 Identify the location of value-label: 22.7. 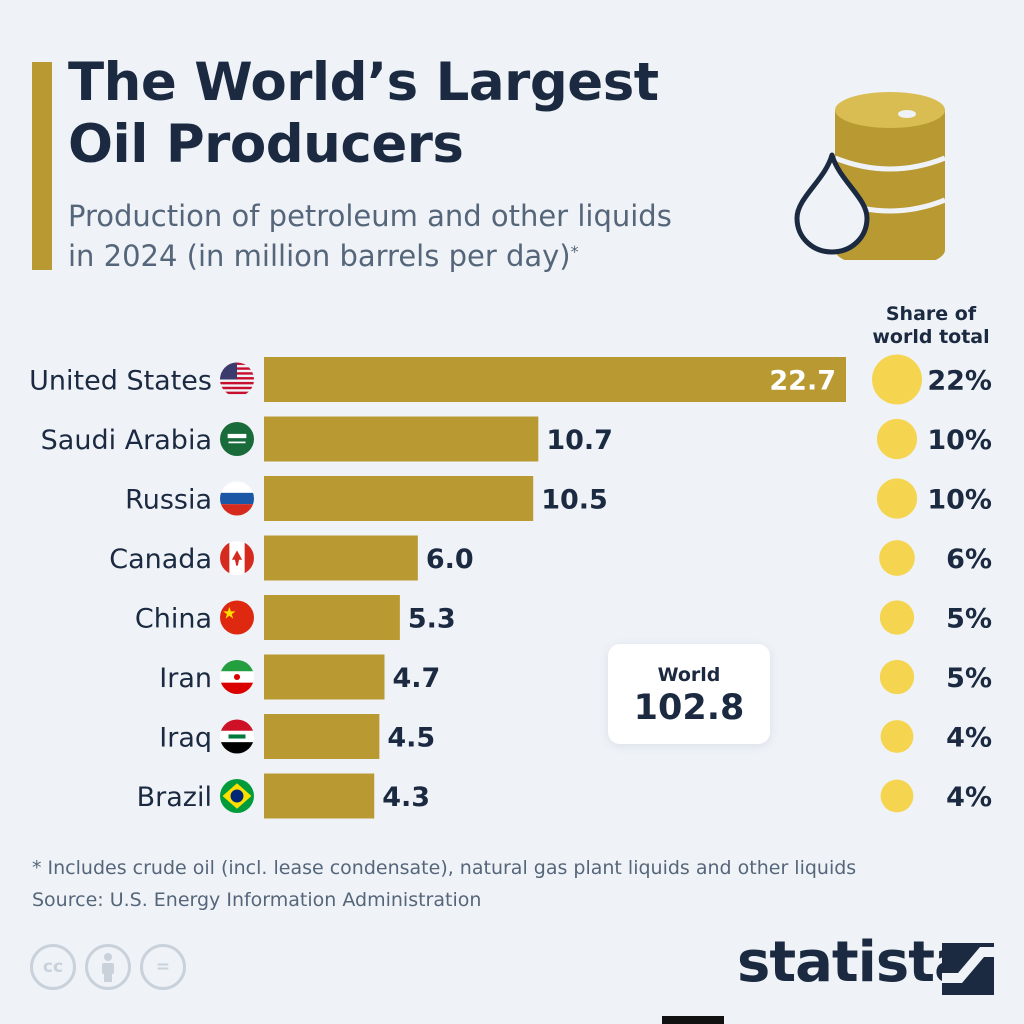
(802, 381).